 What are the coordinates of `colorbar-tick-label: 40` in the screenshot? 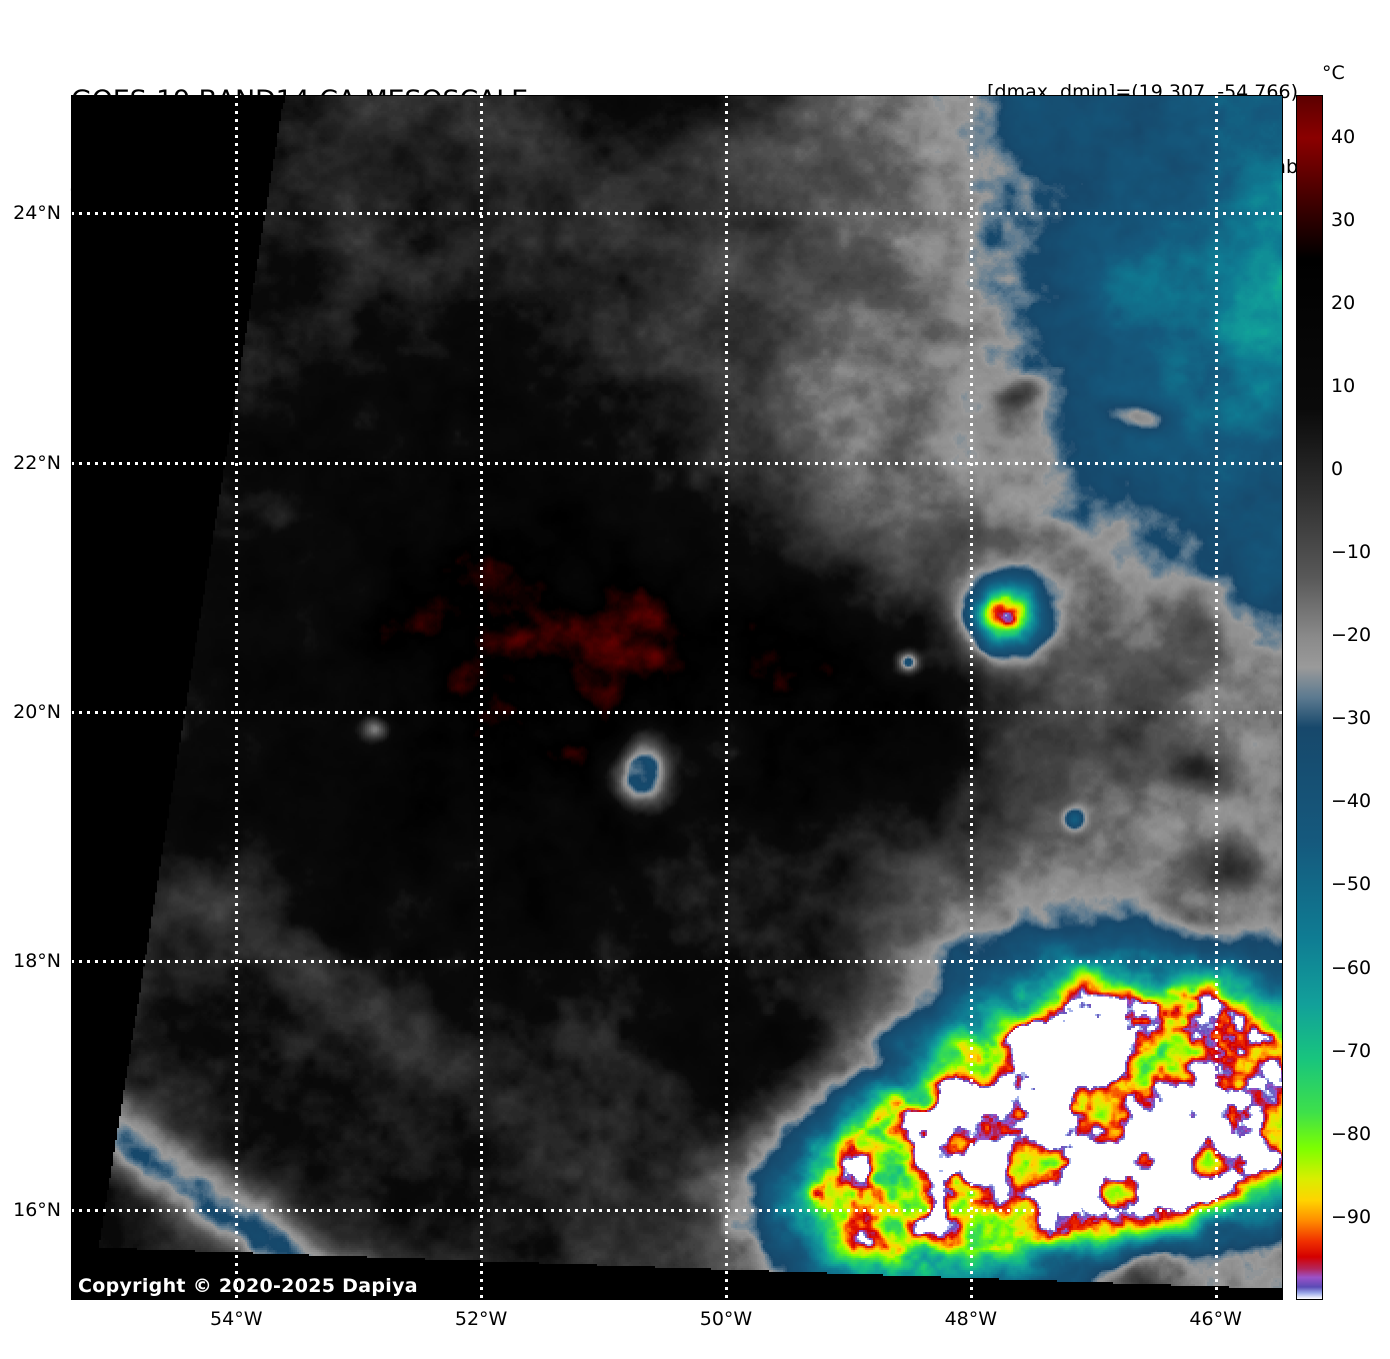 It's located at (1343, 136).